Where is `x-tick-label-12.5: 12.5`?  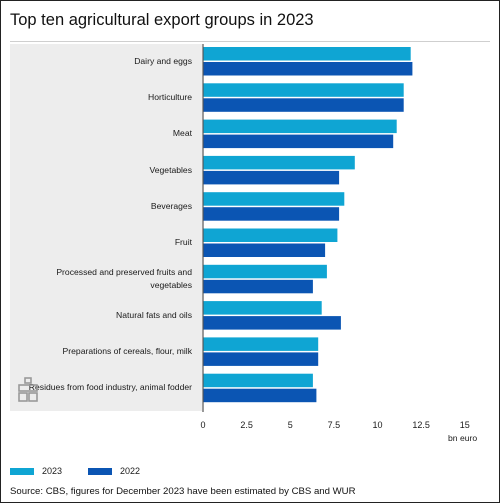
x-tick-label-12.5: 12.5 is located at coordinates (421, 425).